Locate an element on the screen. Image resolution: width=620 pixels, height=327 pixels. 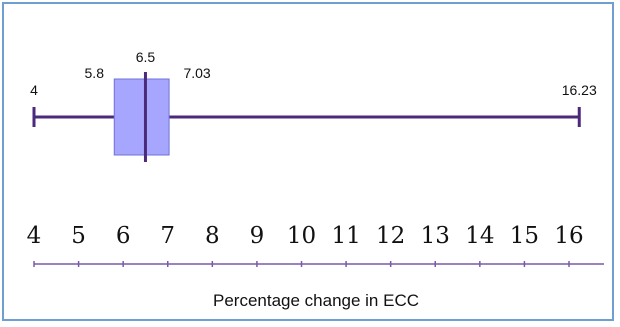
x-tick-label: 7 is located at coordinates (167, 236).